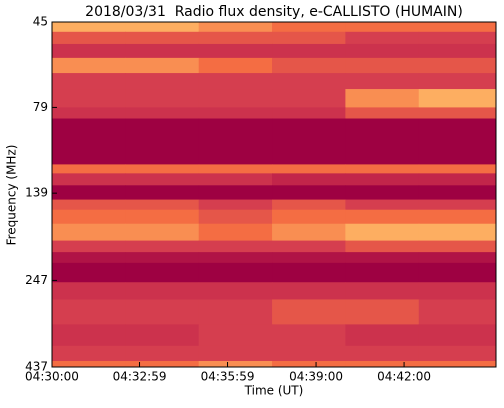  What do you see at coordinates (36, 193) in the screenshot?
I see `y-tick-label: 139` at bounding box center [36, 193].